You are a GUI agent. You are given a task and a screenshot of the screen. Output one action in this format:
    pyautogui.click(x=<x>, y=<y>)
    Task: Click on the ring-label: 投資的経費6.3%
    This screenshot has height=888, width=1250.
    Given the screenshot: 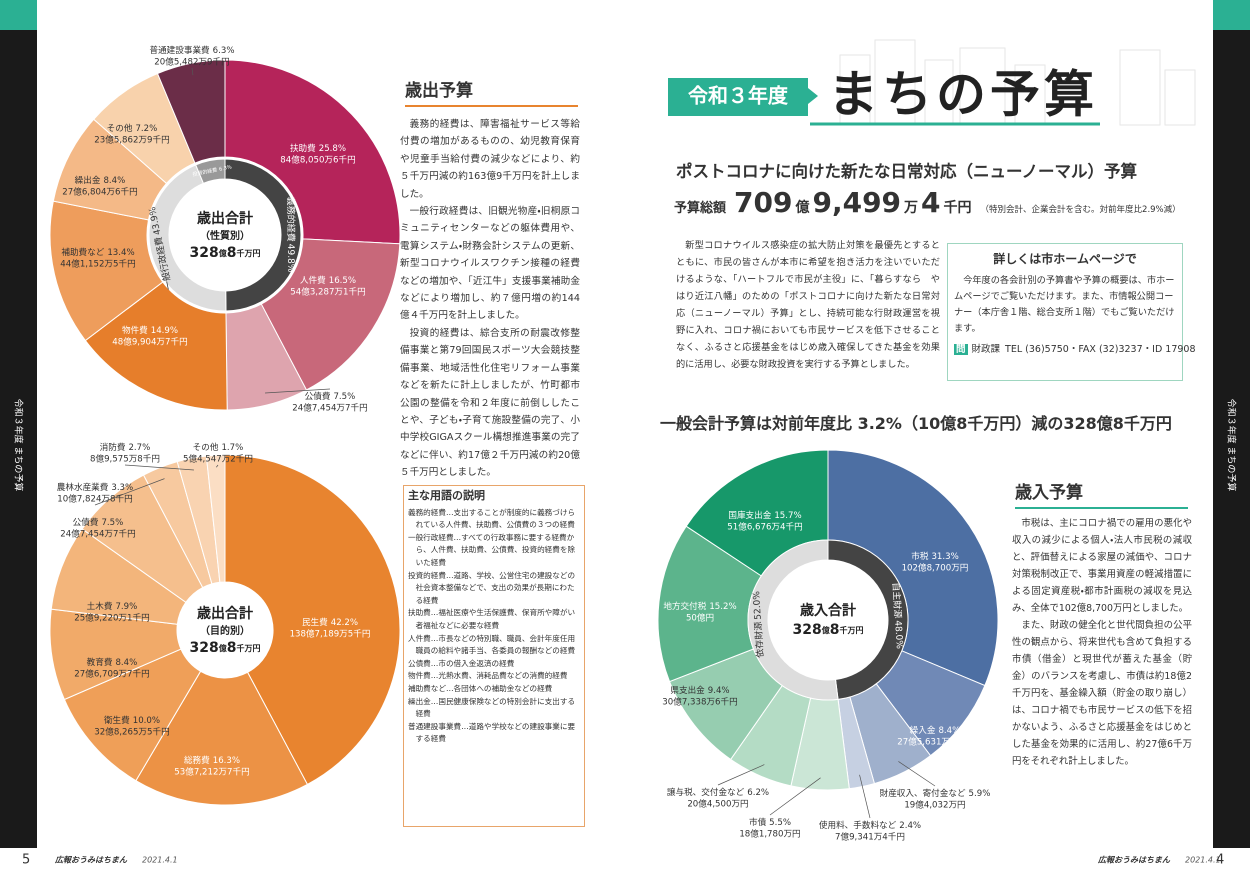 What is the action you would take?
    pyautogui.click(x=212, y=170)
    